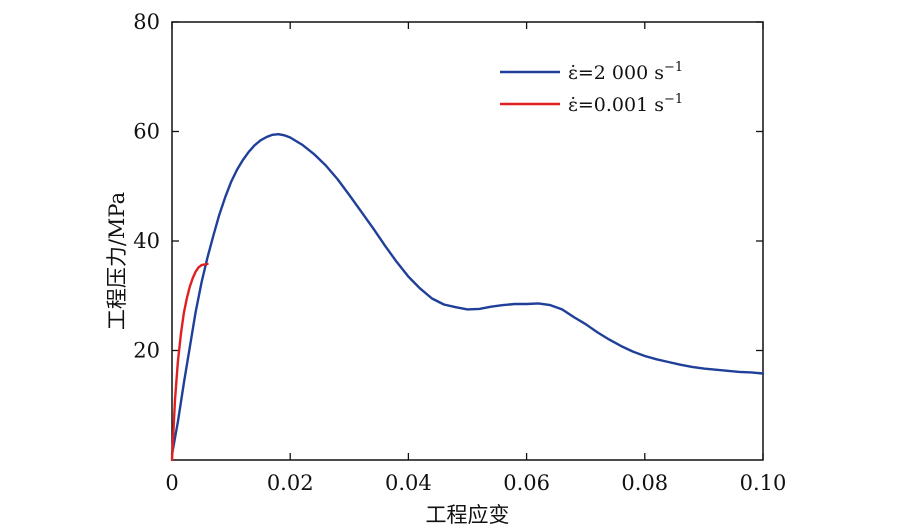  What do you see at coordinates (146, 241) in the screenshot?
I see `y-tick-label: 40` at bounding box center [146, 241].